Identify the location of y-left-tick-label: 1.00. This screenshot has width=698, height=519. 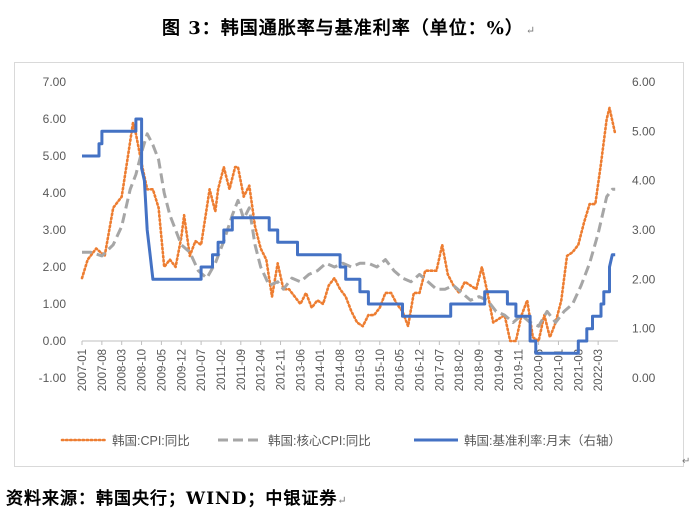
(55, 304).